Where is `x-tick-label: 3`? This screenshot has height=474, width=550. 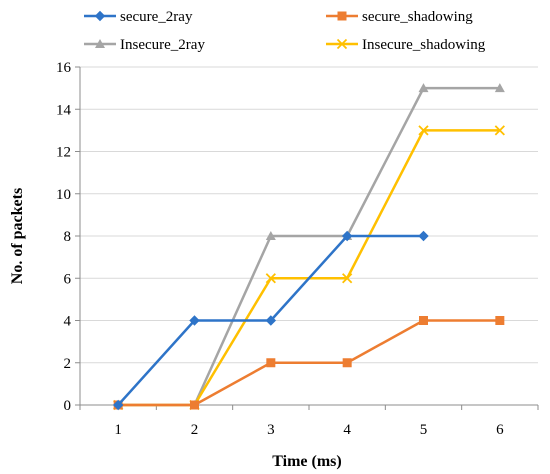
x-tick-label: 3 is located at coordinates (271, 430).